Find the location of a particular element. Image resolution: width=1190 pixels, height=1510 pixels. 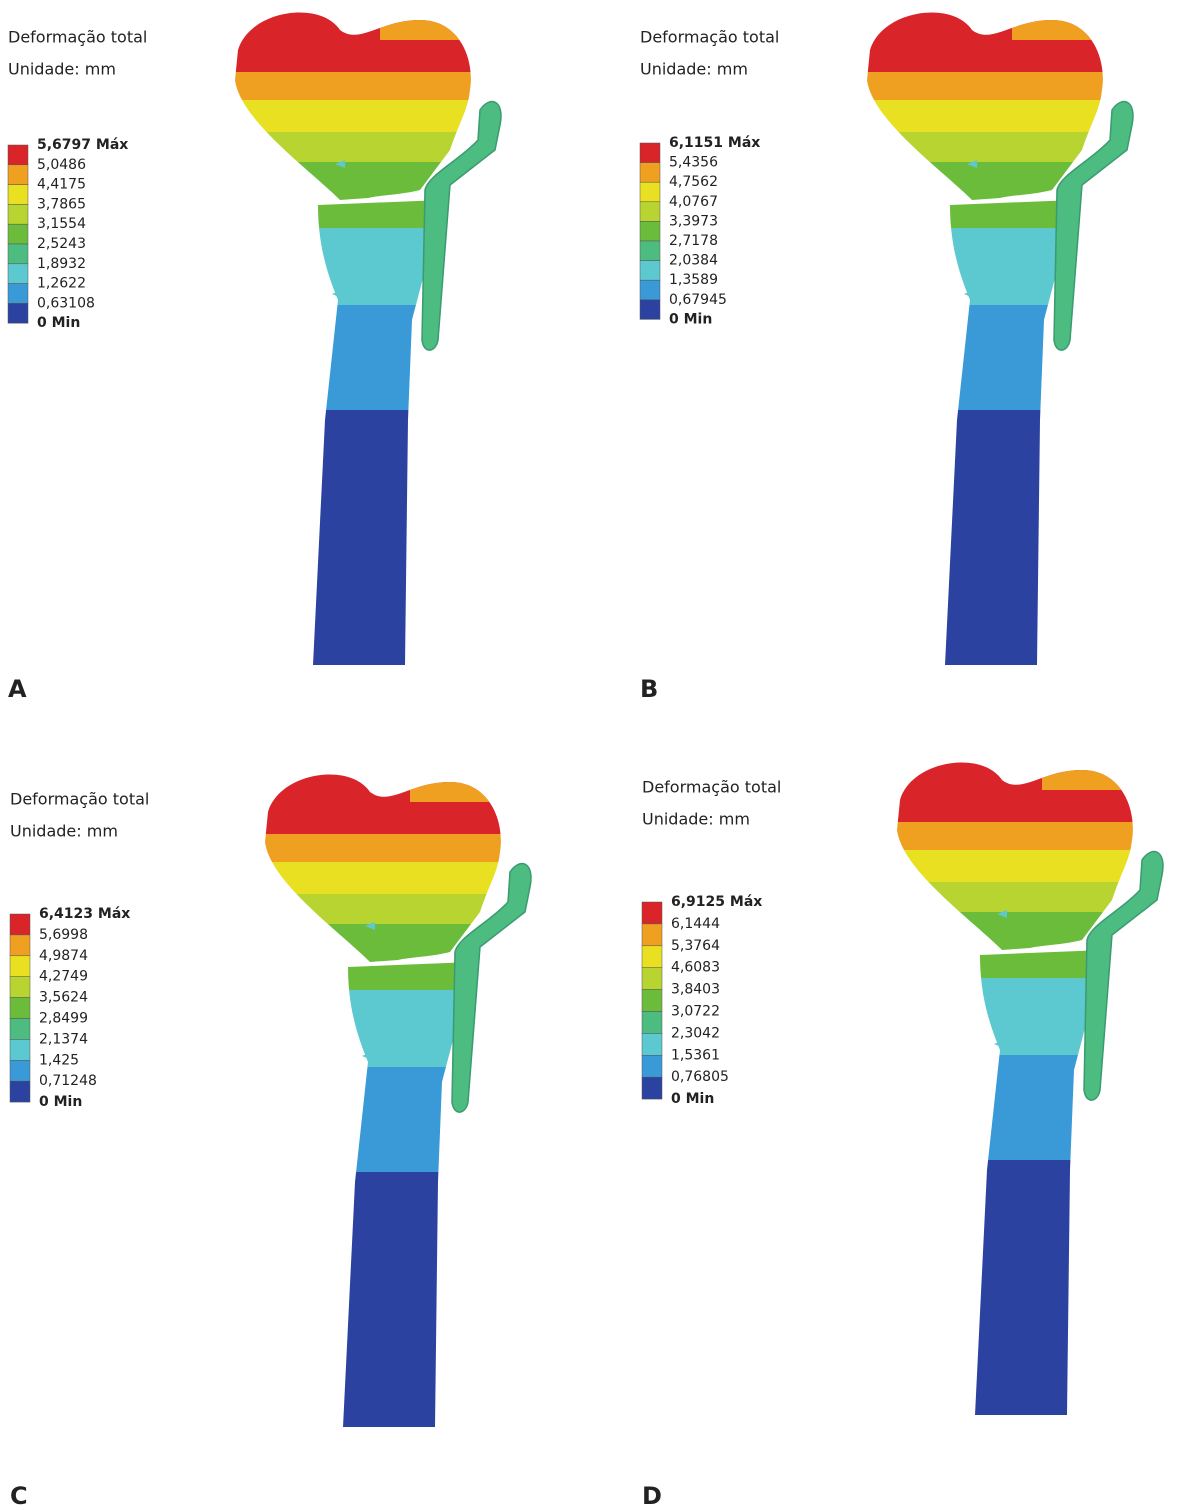

legend-label: 2,0384 is located at coordinates (693, 261).